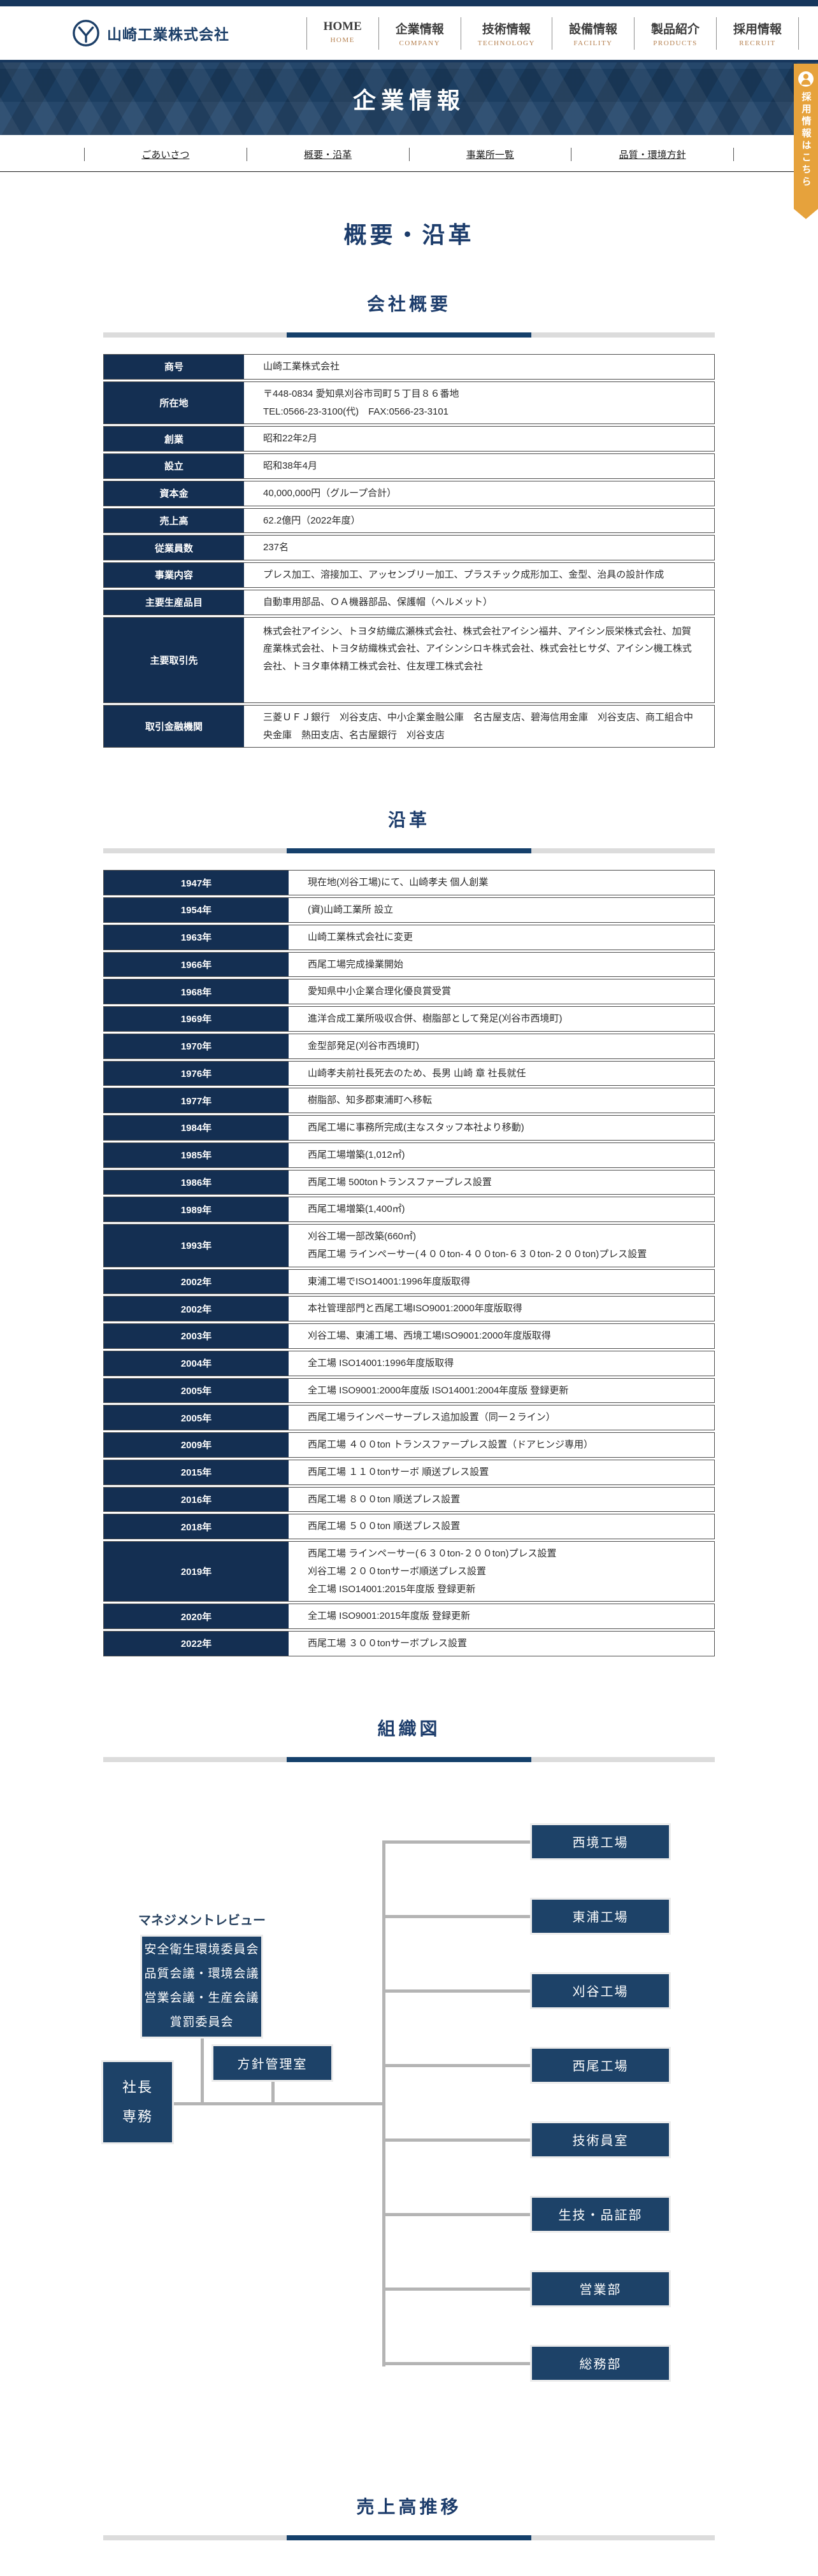  I want to click on table-row: 1970年 金型部発足(刈谷市西境町), so click(409, 1046).